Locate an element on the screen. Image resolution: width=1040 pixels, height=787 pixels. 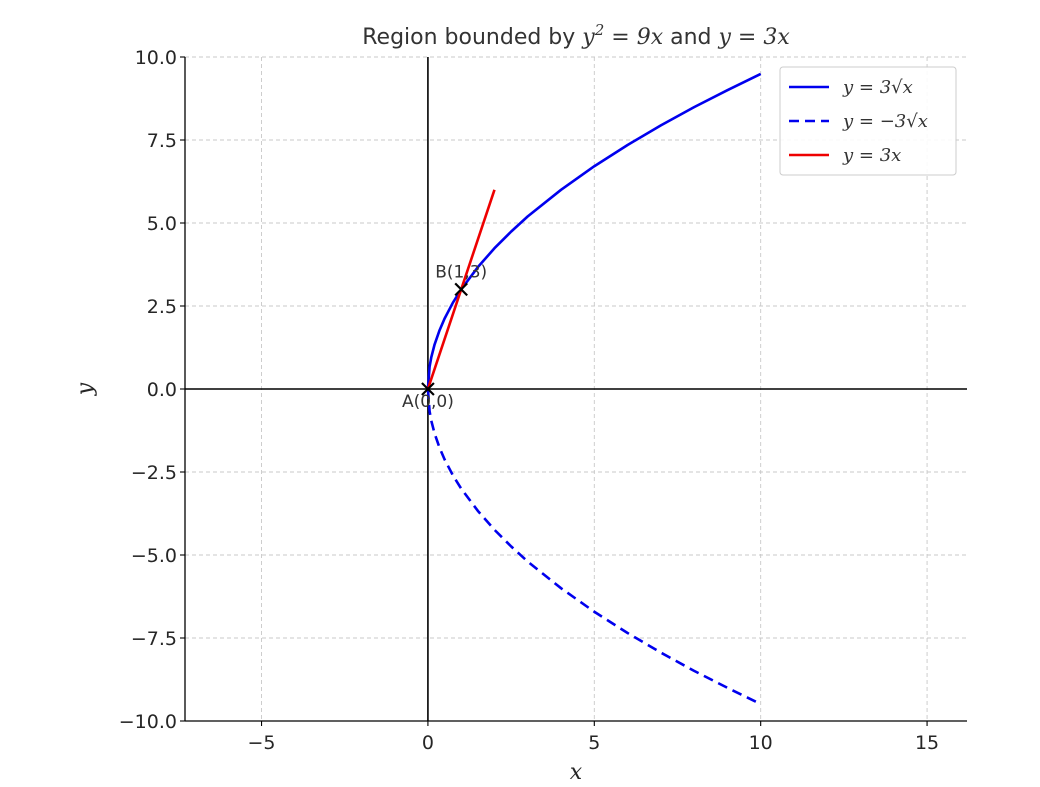
legend-label-0: y = 3√x is located at coordinates (877, 87).